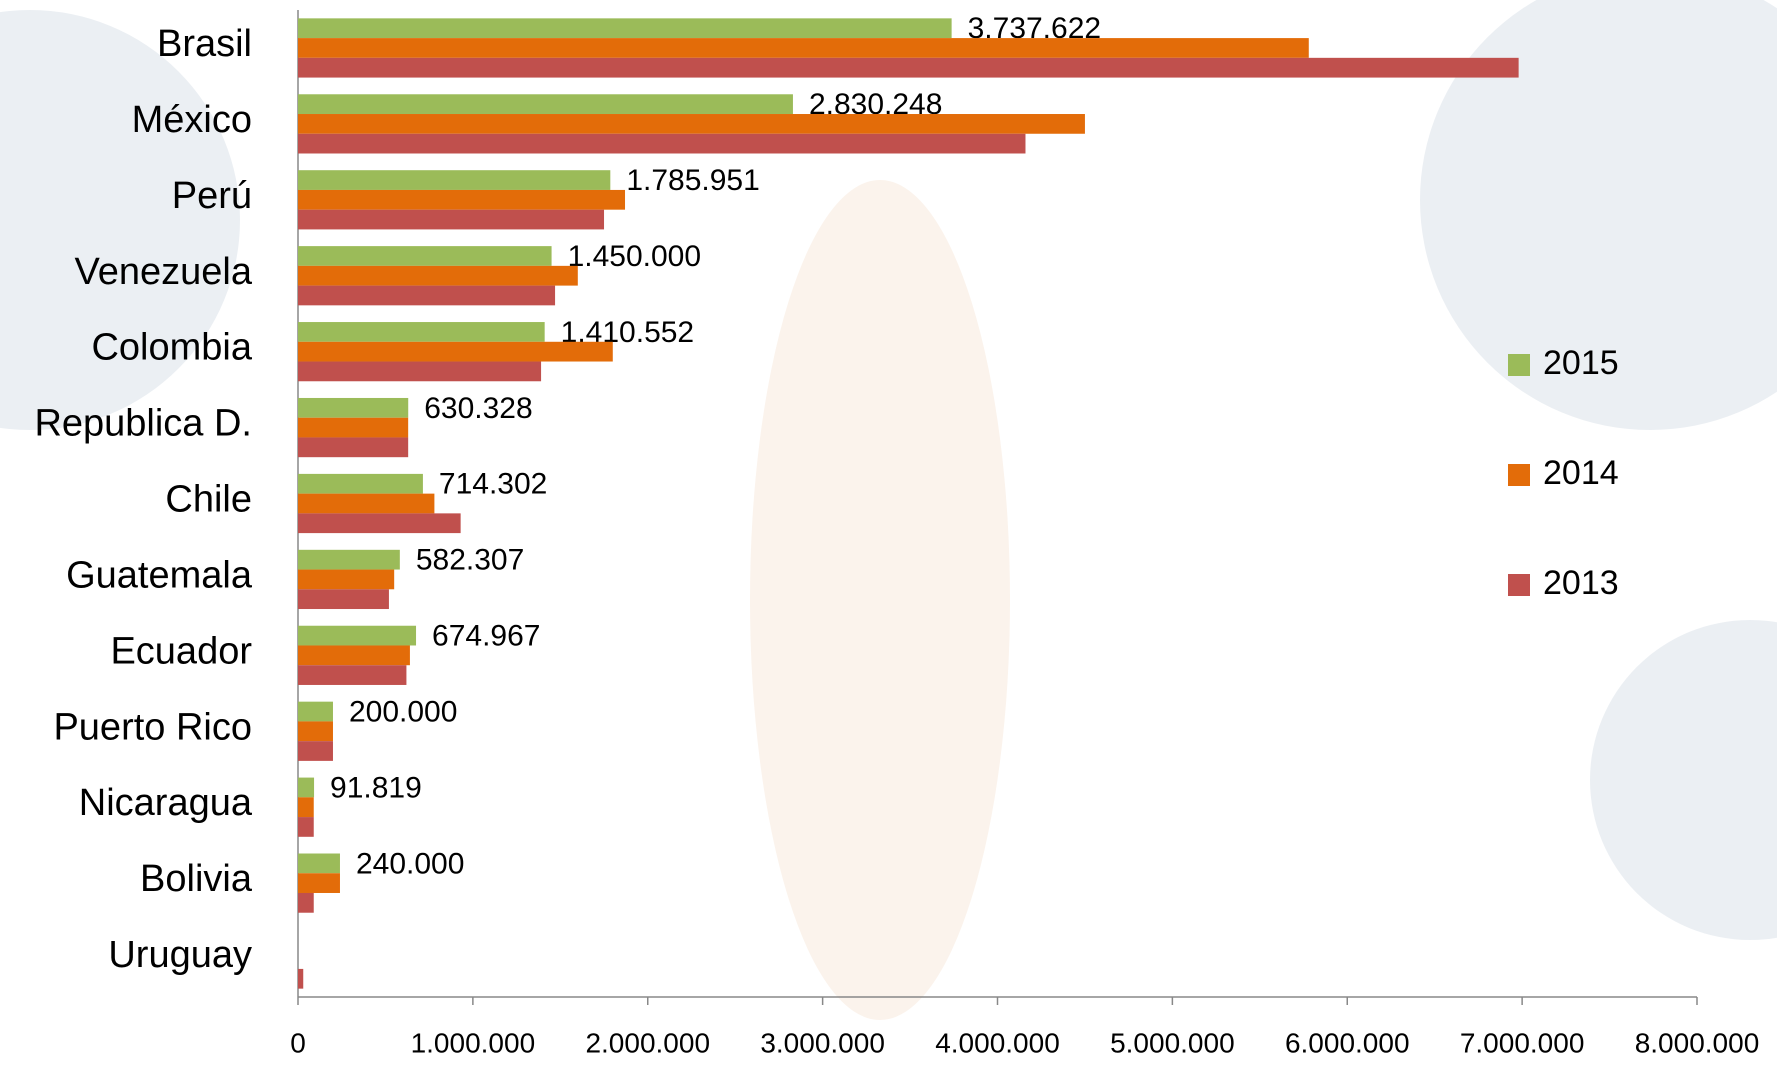 Image resolution: width=1777 pixels, height=1067 pixels. What do you see at coordinates (1581, 473) in the screenshot?
I see `legend-label: 2014` at bounding box center [1581, 473].